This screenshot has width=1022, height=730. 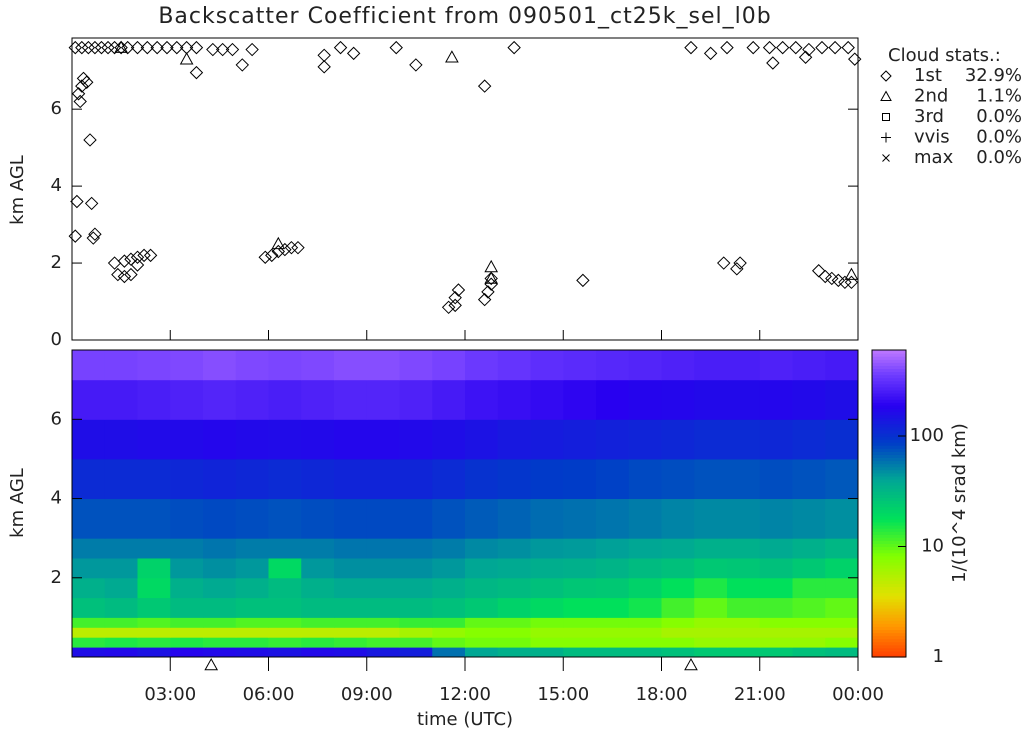 I want to click on y-tick-label: 0, so click(x=56, y=339).